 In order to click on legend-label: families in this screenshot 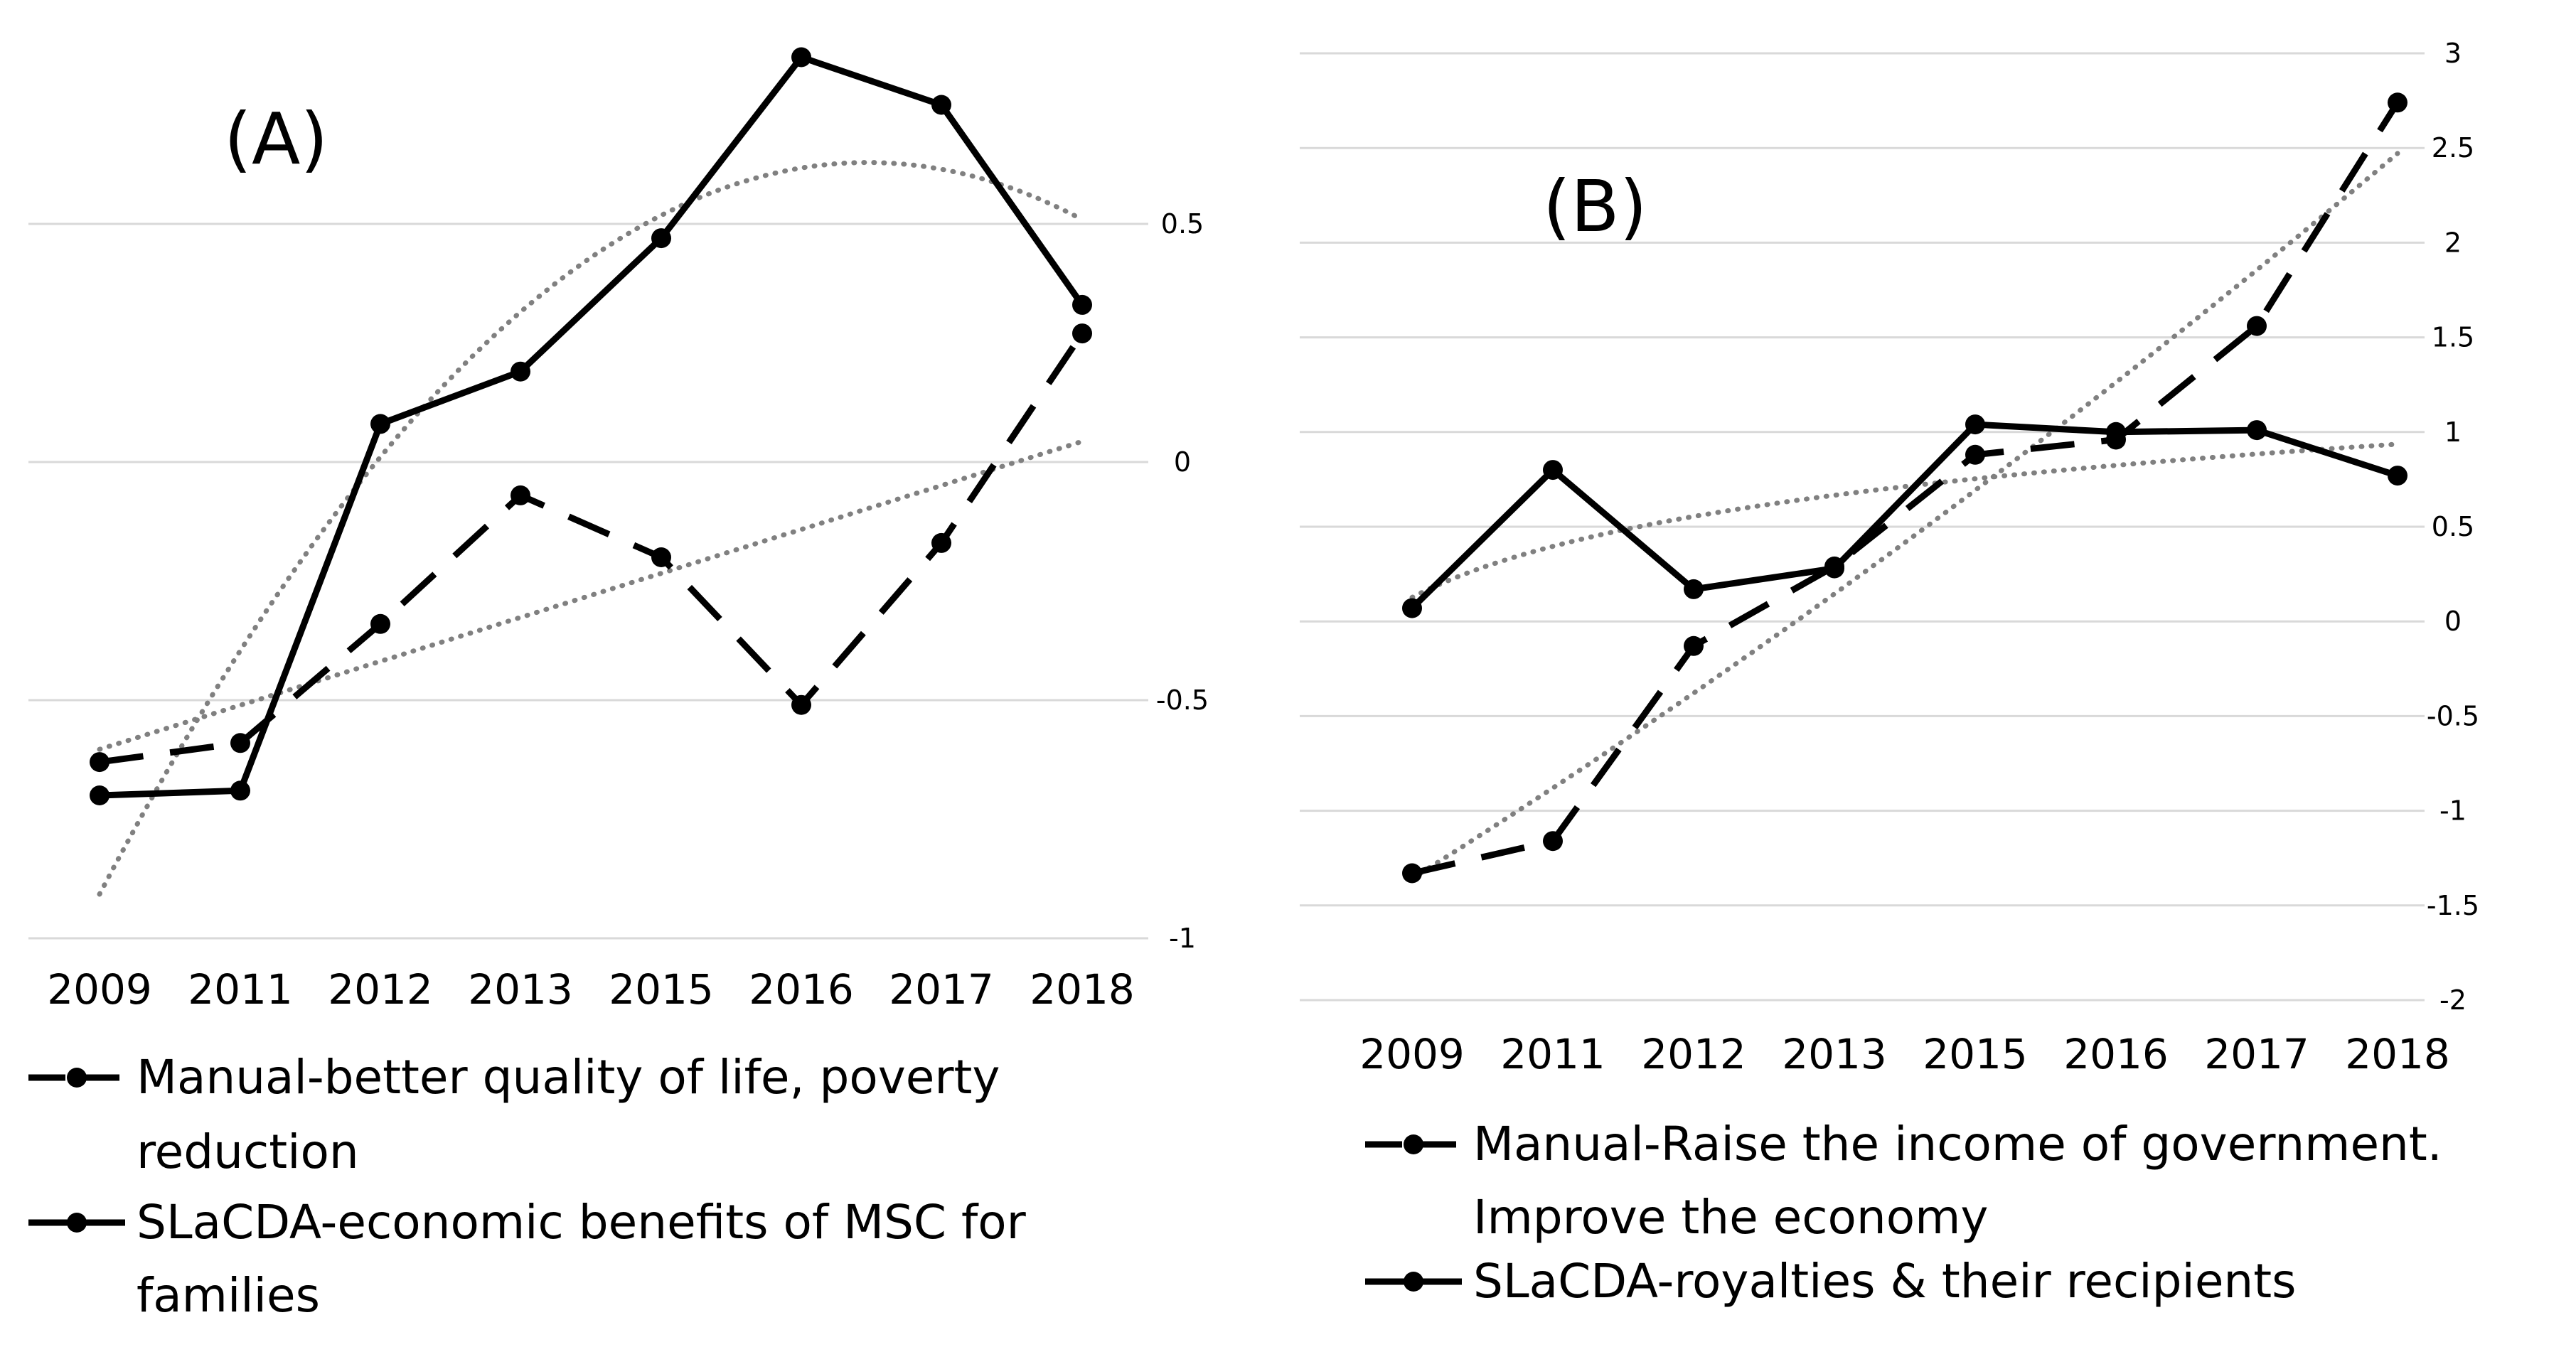, I will do `click(228, 1295)`.